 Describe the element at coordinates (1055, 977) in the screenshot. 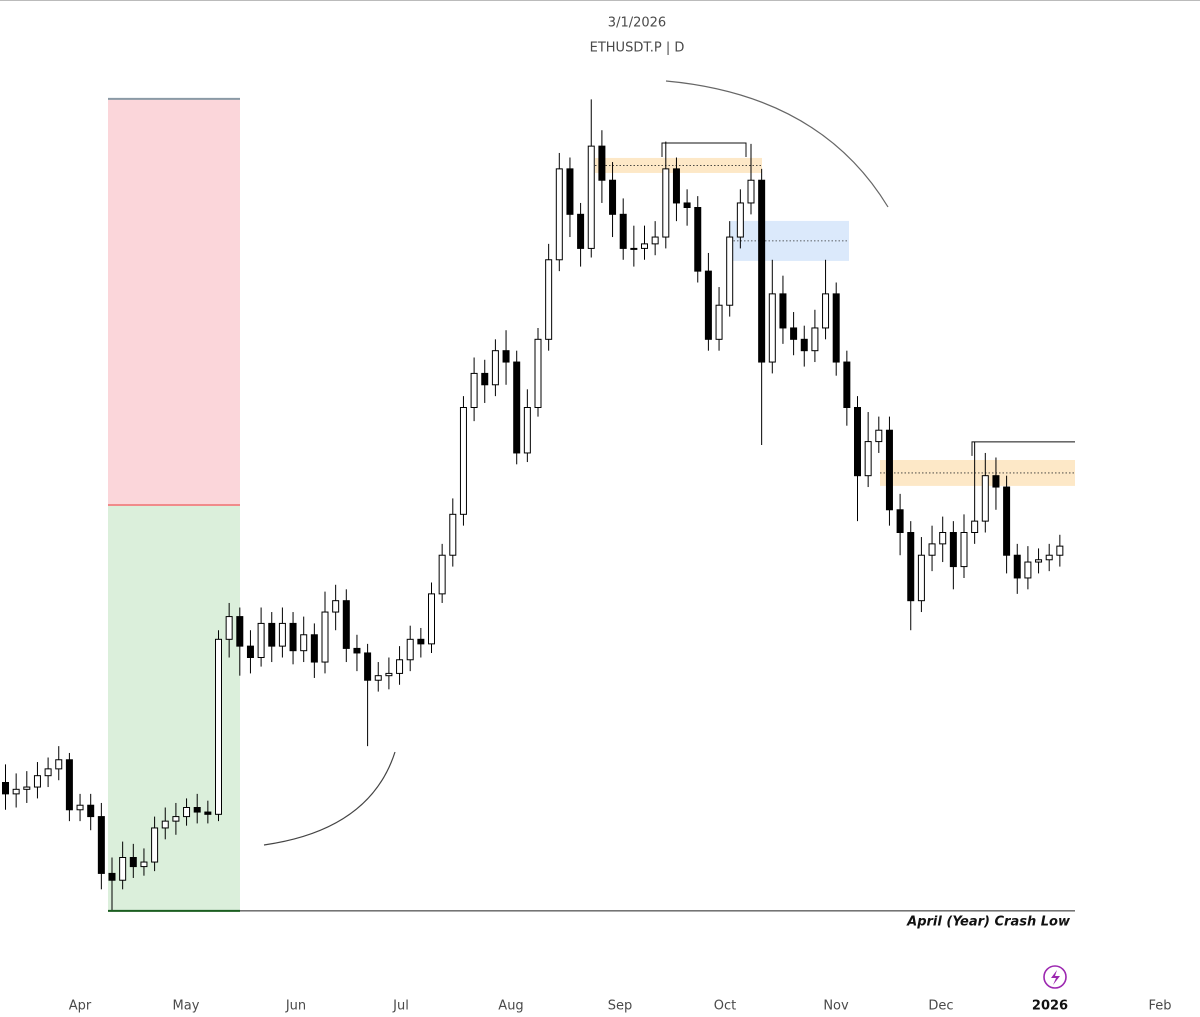

I see `alert-icon` at that location.